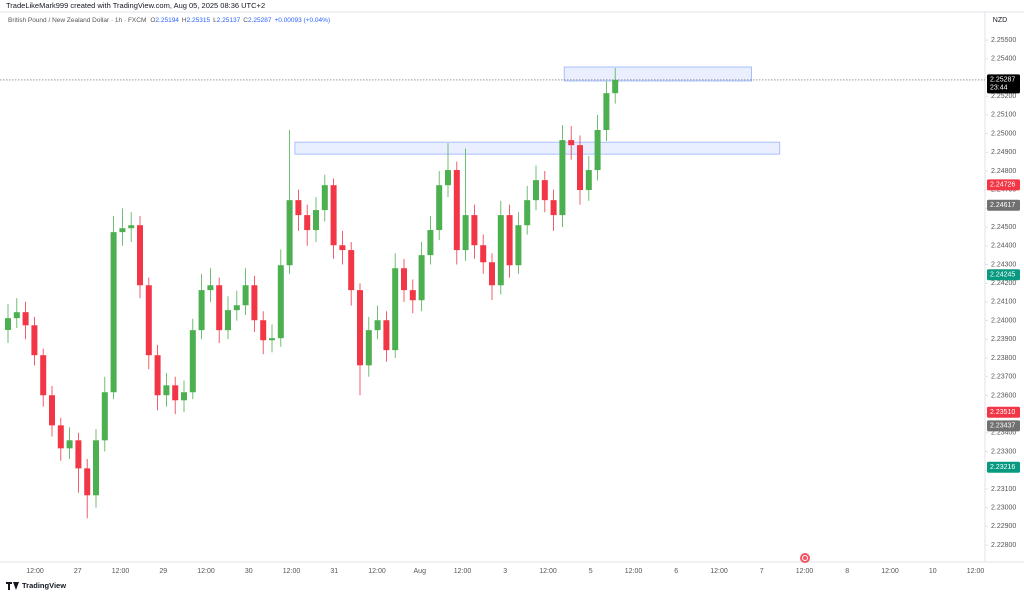 This screenshot has height=594, width=1024. Describe the element at coordinates (847, 571) in the screenshot. I see `x-tick-label: 8` at that location.